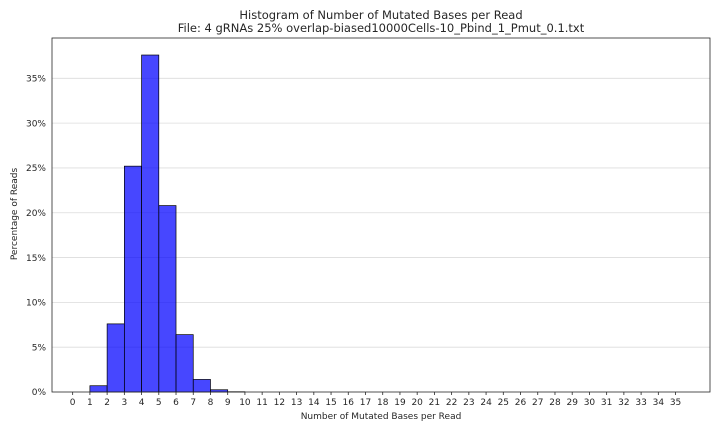 Image resolution: width=720 pixels, height=436 pixels. Describe the element at coordinates (486, 403) in the screenshot. I see `x-tick-label: 24` at that location.